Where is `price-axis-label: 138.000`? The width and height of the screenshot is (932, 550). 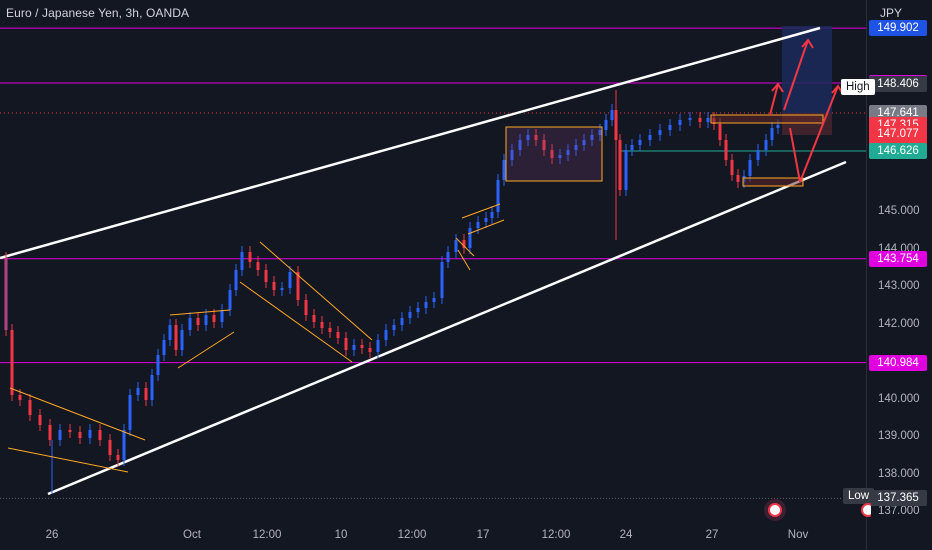 price-axis-label: 138.000 is located at coordinates (899, 473).